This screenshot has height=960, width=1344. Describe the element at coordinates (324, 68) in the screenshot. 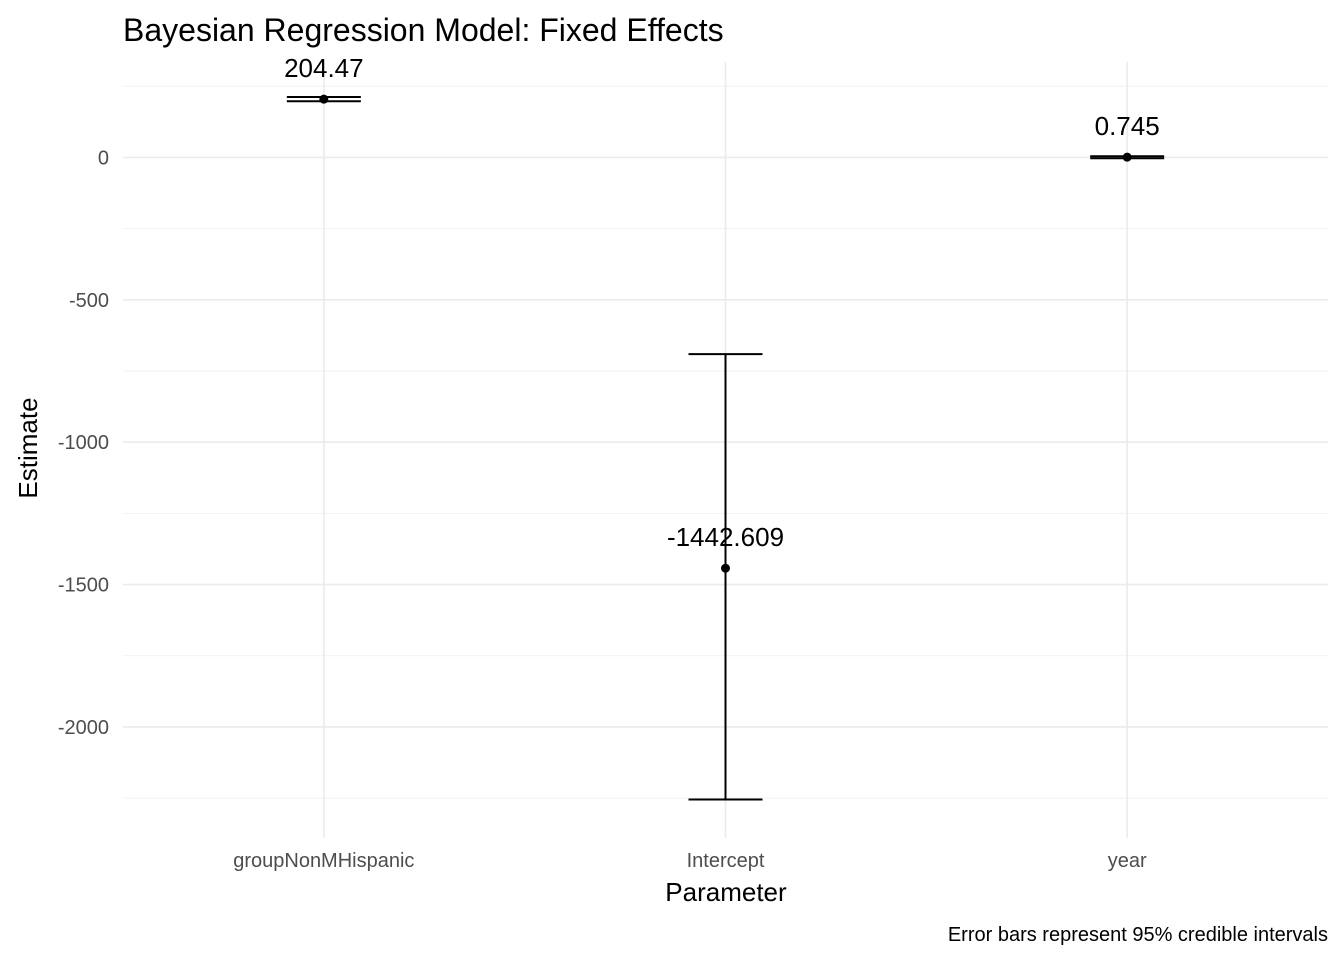

I see `data-label-groupNonMHispanic: 204.47` at that location.